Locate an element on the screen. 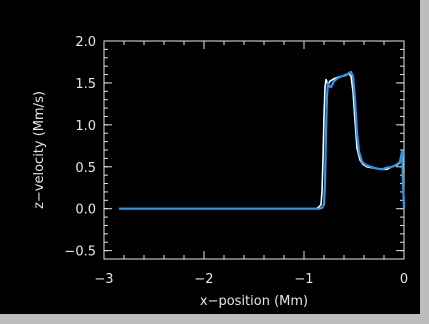 Image resolution: width=429 pixels, height=324 pixels. x-tick-label: −1 is located at coordinates (303, 279).